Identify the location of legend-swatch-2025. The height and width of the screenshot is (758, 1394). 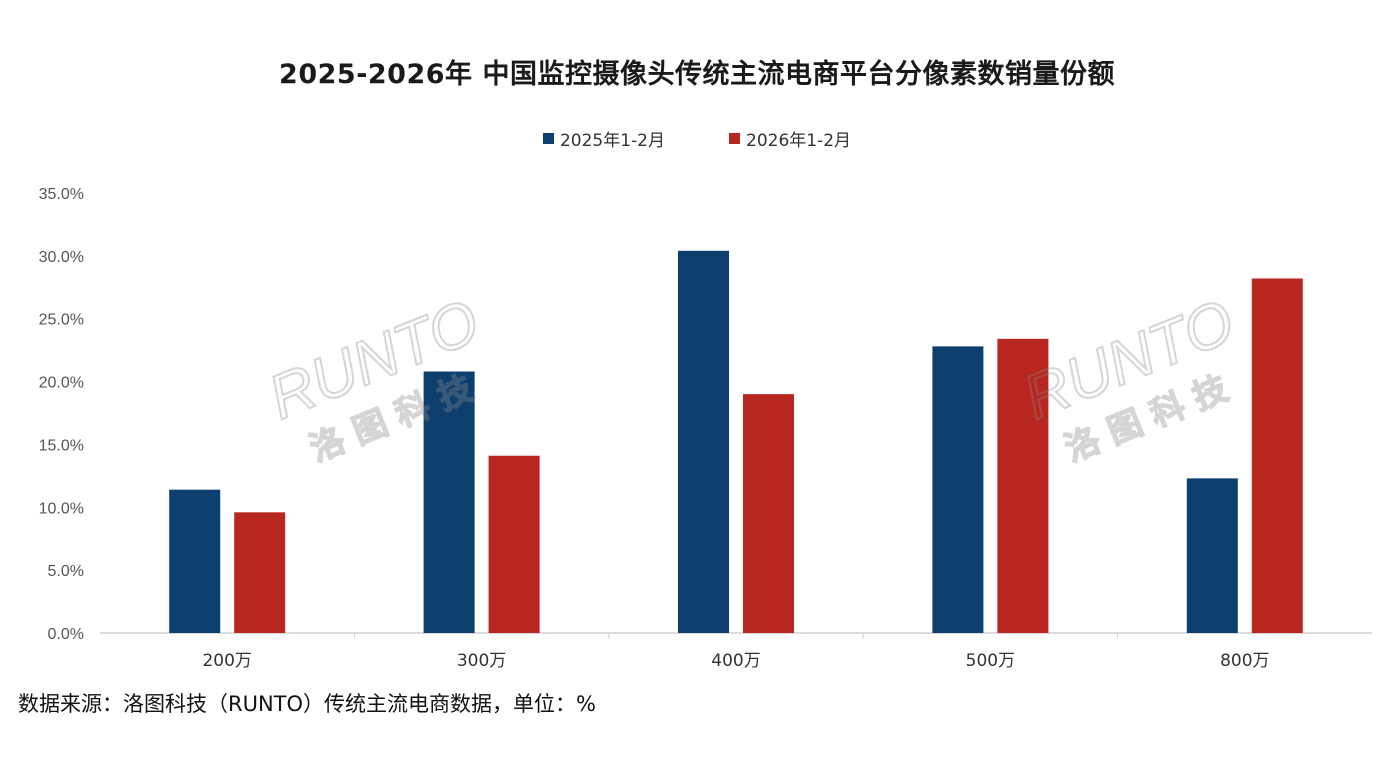
(548, 138).